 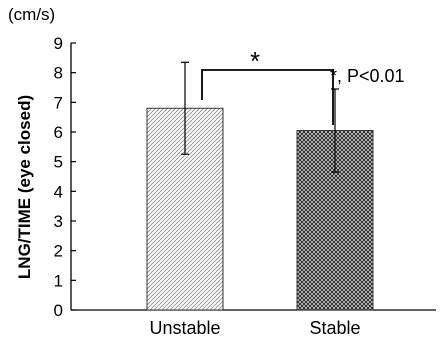 I want to click on y-unit-label: (cm/s), so click(x=31, y=14).